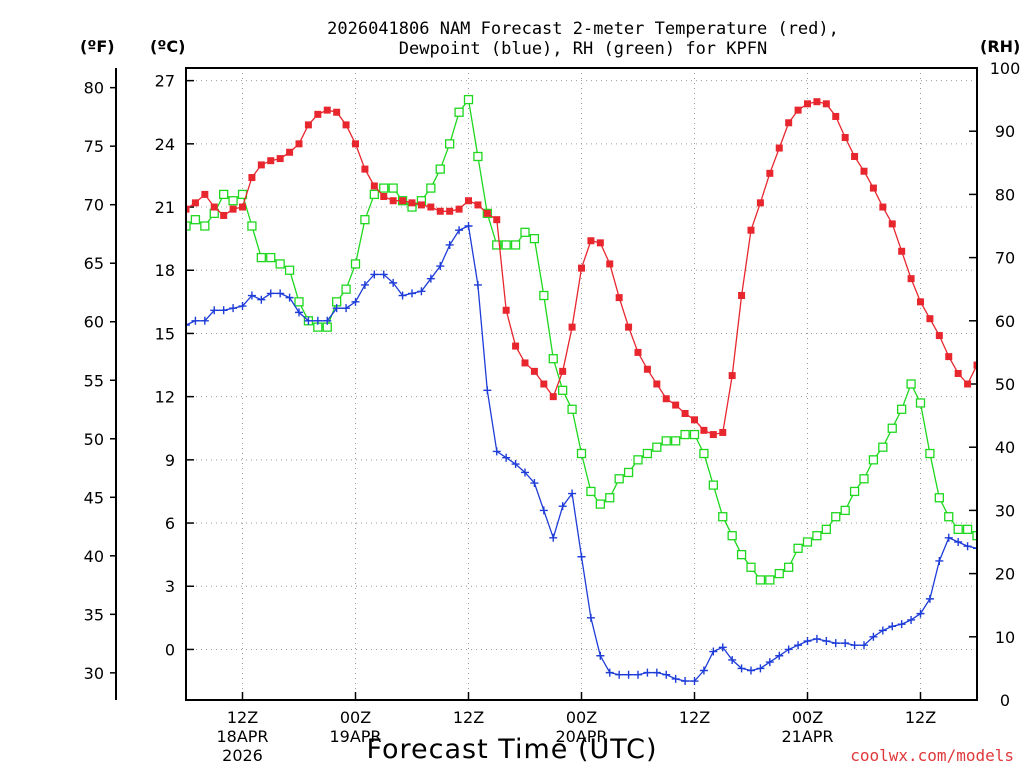  What do you see at coordinates (1000, 46) in the screenshot?
I see `rh-unit-label: (RH)` at bounding box center [1000, 46].